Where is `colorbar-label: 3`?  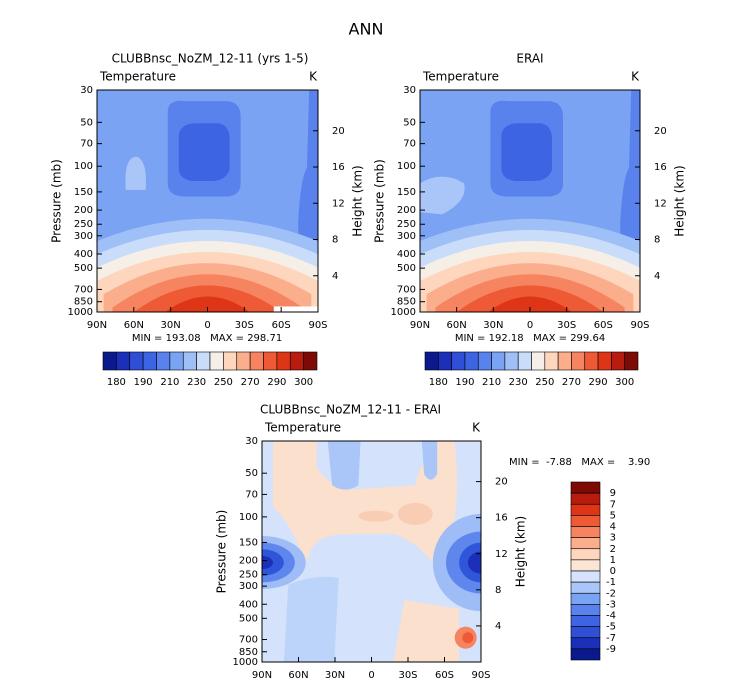
colorbar-label: 3 is located at coordinates (613, 538).